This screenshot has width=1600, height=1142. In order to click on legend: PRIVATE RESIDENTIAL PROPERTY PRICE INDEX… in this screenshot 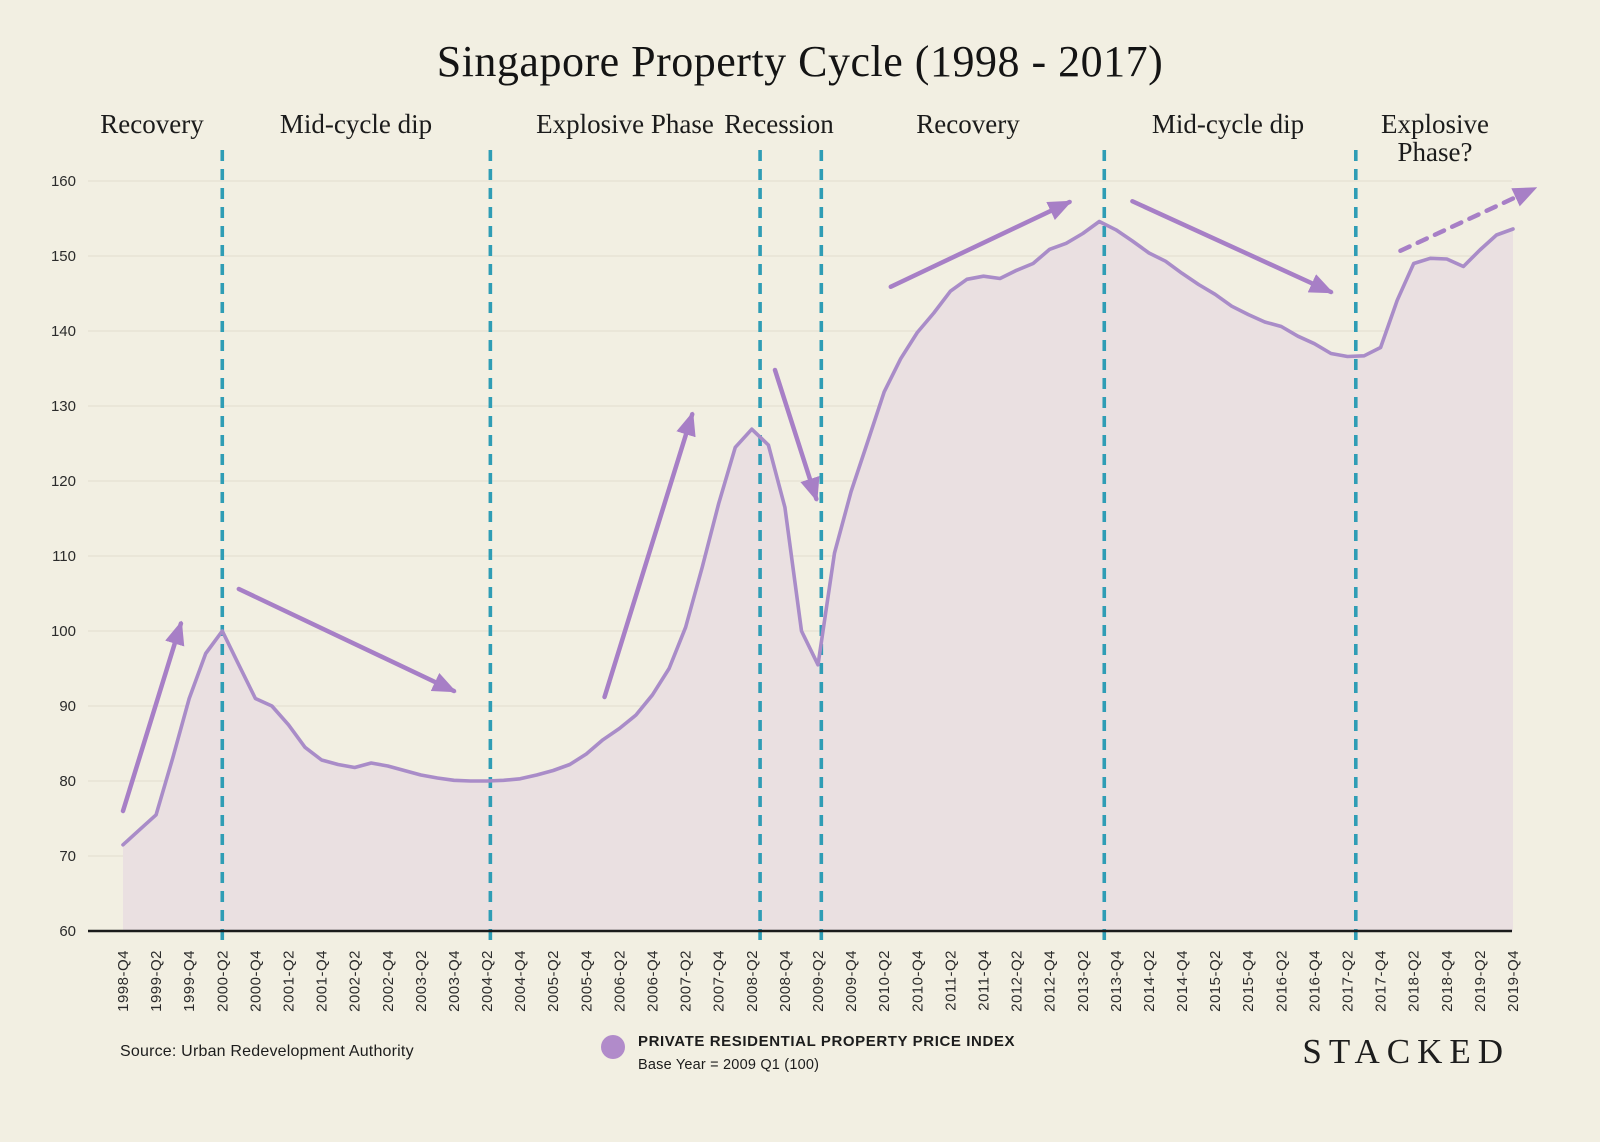, I will do `click(808, 1053)`.